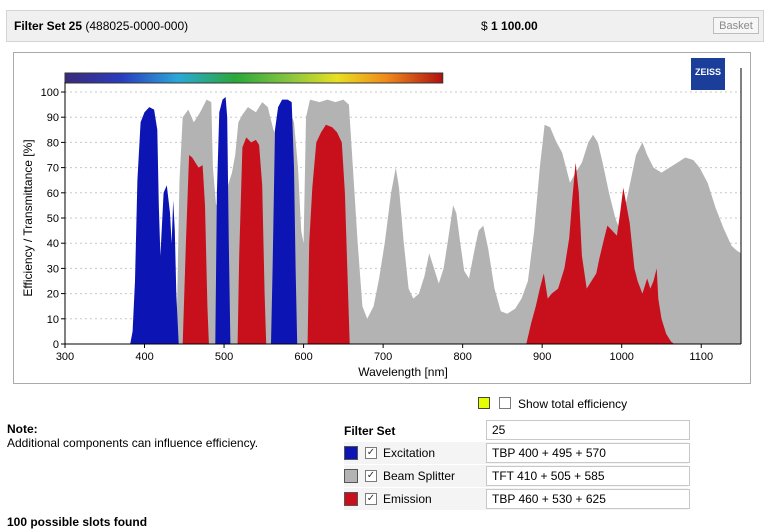 This screenshot has width=772, height=529. What do you see at coordinates (588, 499) in the screenshot?
I see `emission-field: TBP 460 + 530 + 625` at bounding box center [588, 499].